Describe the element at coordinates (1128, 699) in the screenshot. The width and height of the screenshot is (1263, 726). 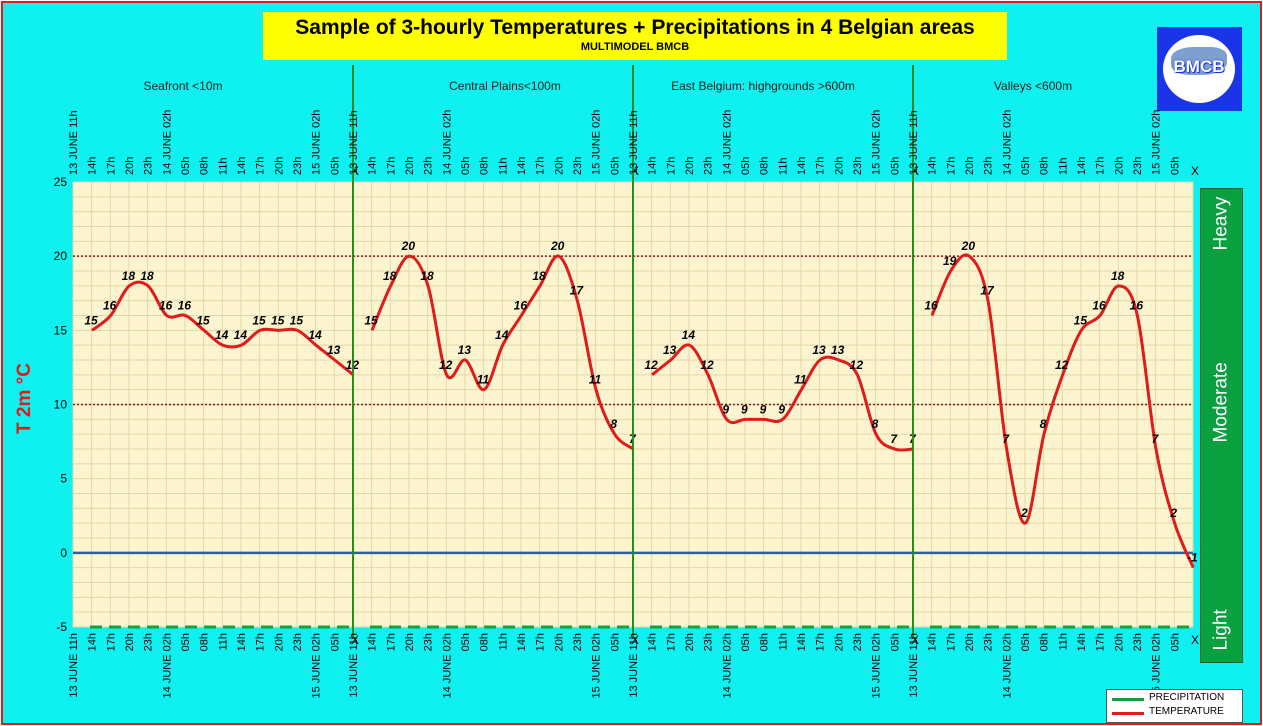
I see `legend-swatch-precipitation` at that location.